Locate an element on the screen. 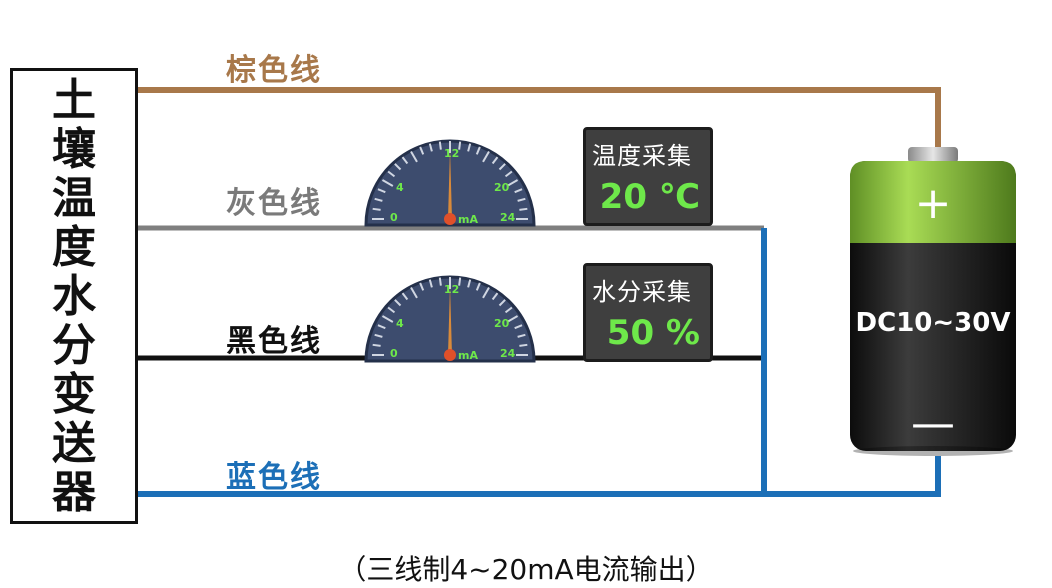 The image size is (1052, 588). sensor-box: 土壤温度水分变送器 is located at coordinates (74, 296).